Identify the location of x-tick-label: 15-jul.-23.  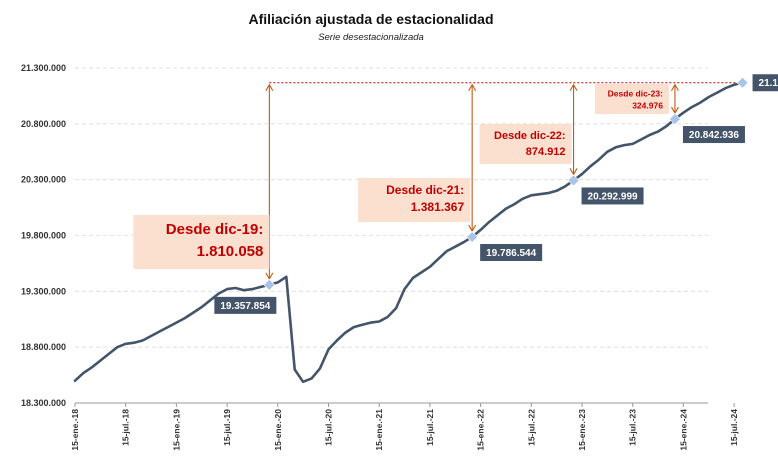
(633, 427).